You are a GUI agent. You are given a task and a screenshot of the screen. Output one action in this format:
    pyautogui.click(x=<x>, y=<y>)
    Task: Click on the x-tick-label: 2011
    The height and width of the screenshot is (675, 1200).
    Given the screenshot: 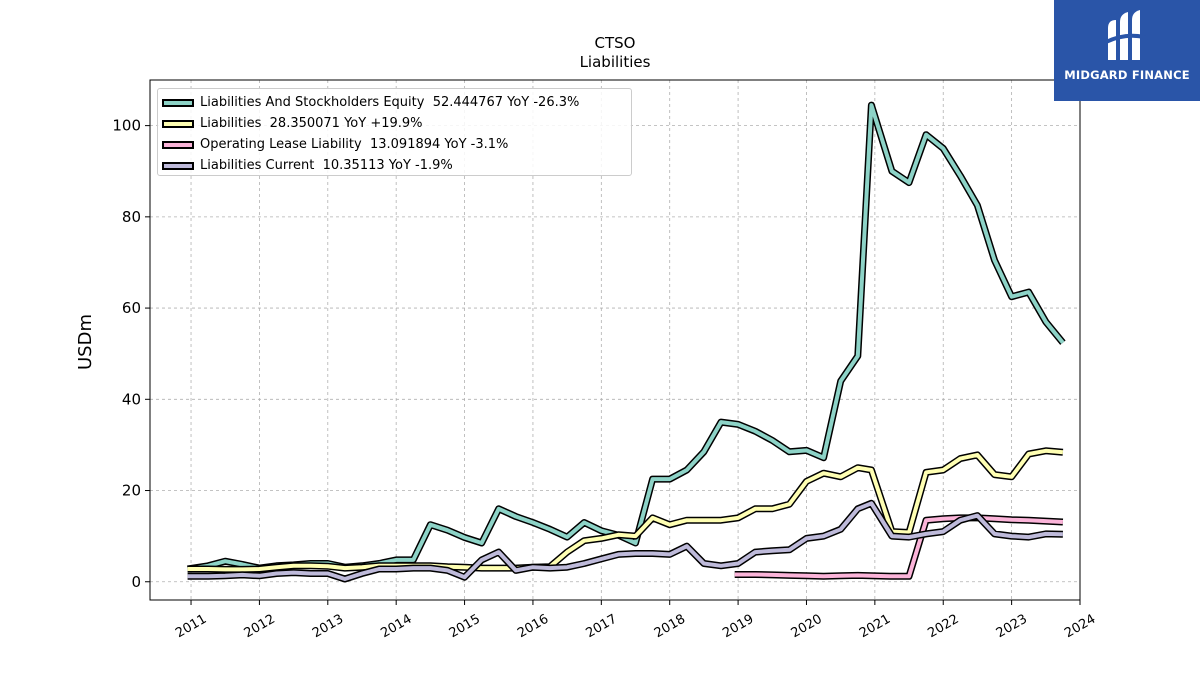 What is the action you would take?
    pyautogui.click(x=191, y=627)
    